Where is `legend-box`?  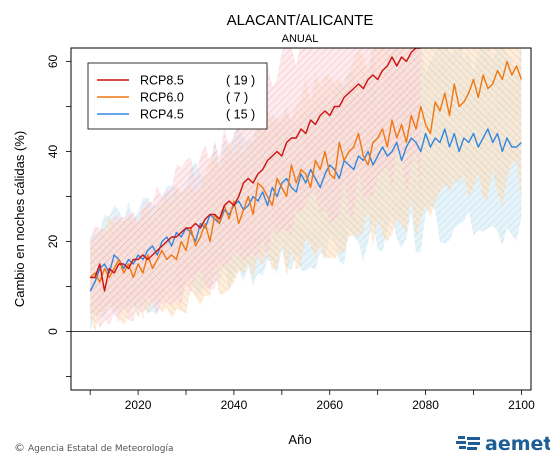
legend-box is located at coordinates (177, 96).